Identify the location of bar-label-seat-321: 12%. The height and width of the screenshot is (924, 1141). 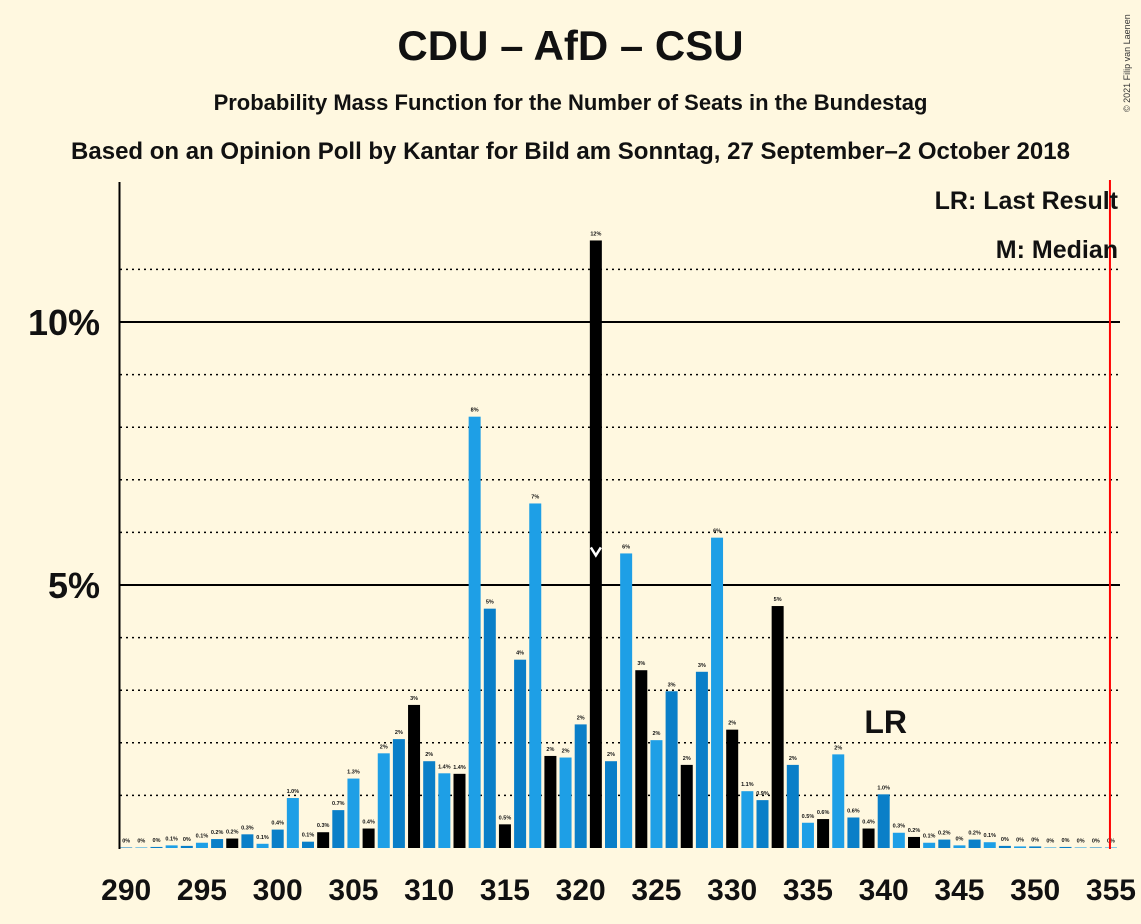
(595, 234).